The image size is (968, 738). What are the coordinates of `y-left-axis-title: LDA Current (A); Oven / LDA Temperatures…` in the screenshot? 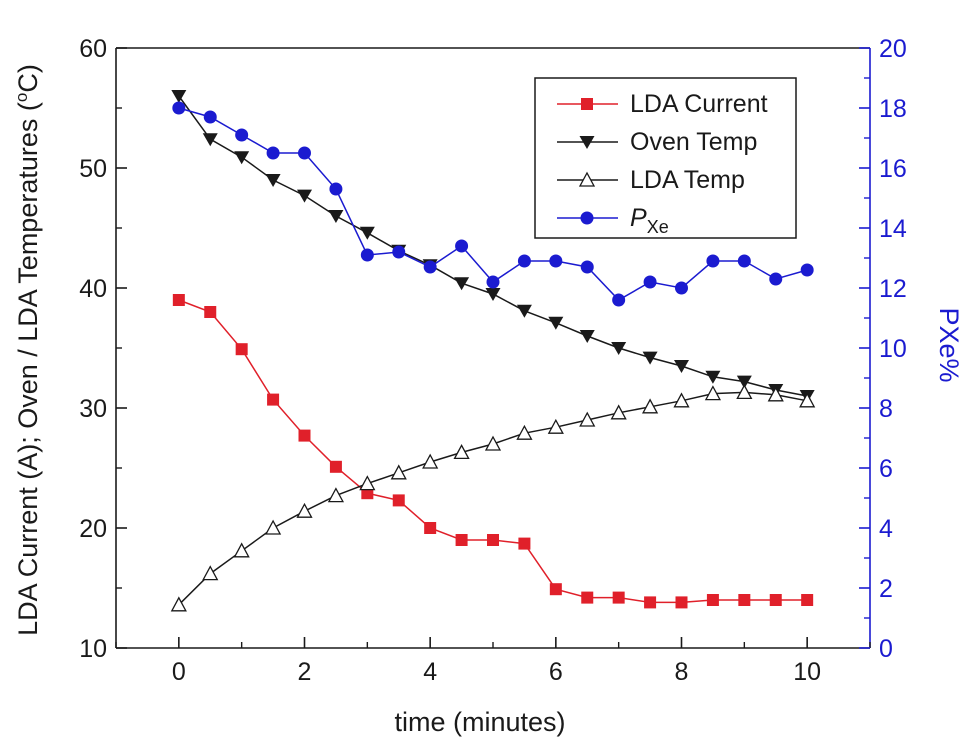 It's located at (27, 350).